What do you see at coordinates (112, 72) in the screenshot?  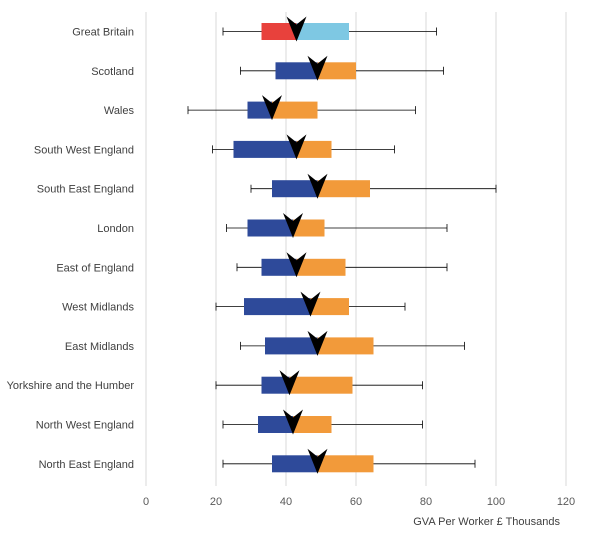 I see `category-label: Scotland` at bounding box center [112, 72].